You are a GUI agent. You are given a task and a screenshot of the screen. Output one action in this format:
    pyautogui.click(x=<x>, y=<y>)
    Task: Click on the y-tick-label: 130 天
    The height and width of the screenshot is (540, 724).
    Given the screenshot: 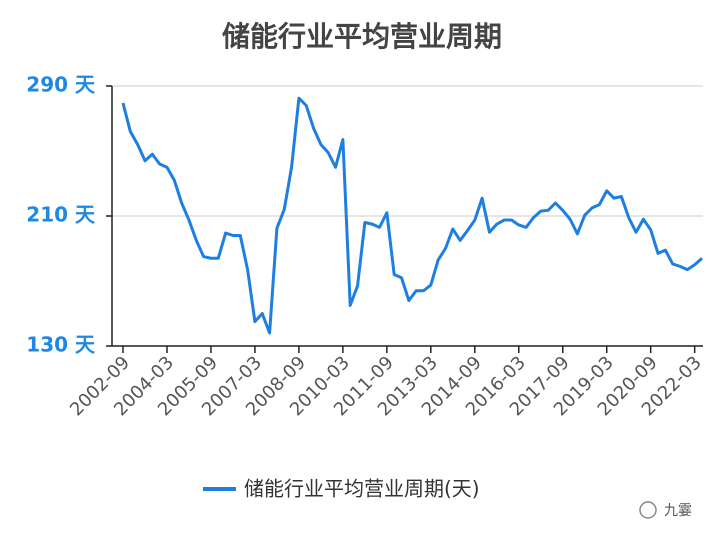 What is the action you would take?
    pyautogui.click(x=61, y=345)
    